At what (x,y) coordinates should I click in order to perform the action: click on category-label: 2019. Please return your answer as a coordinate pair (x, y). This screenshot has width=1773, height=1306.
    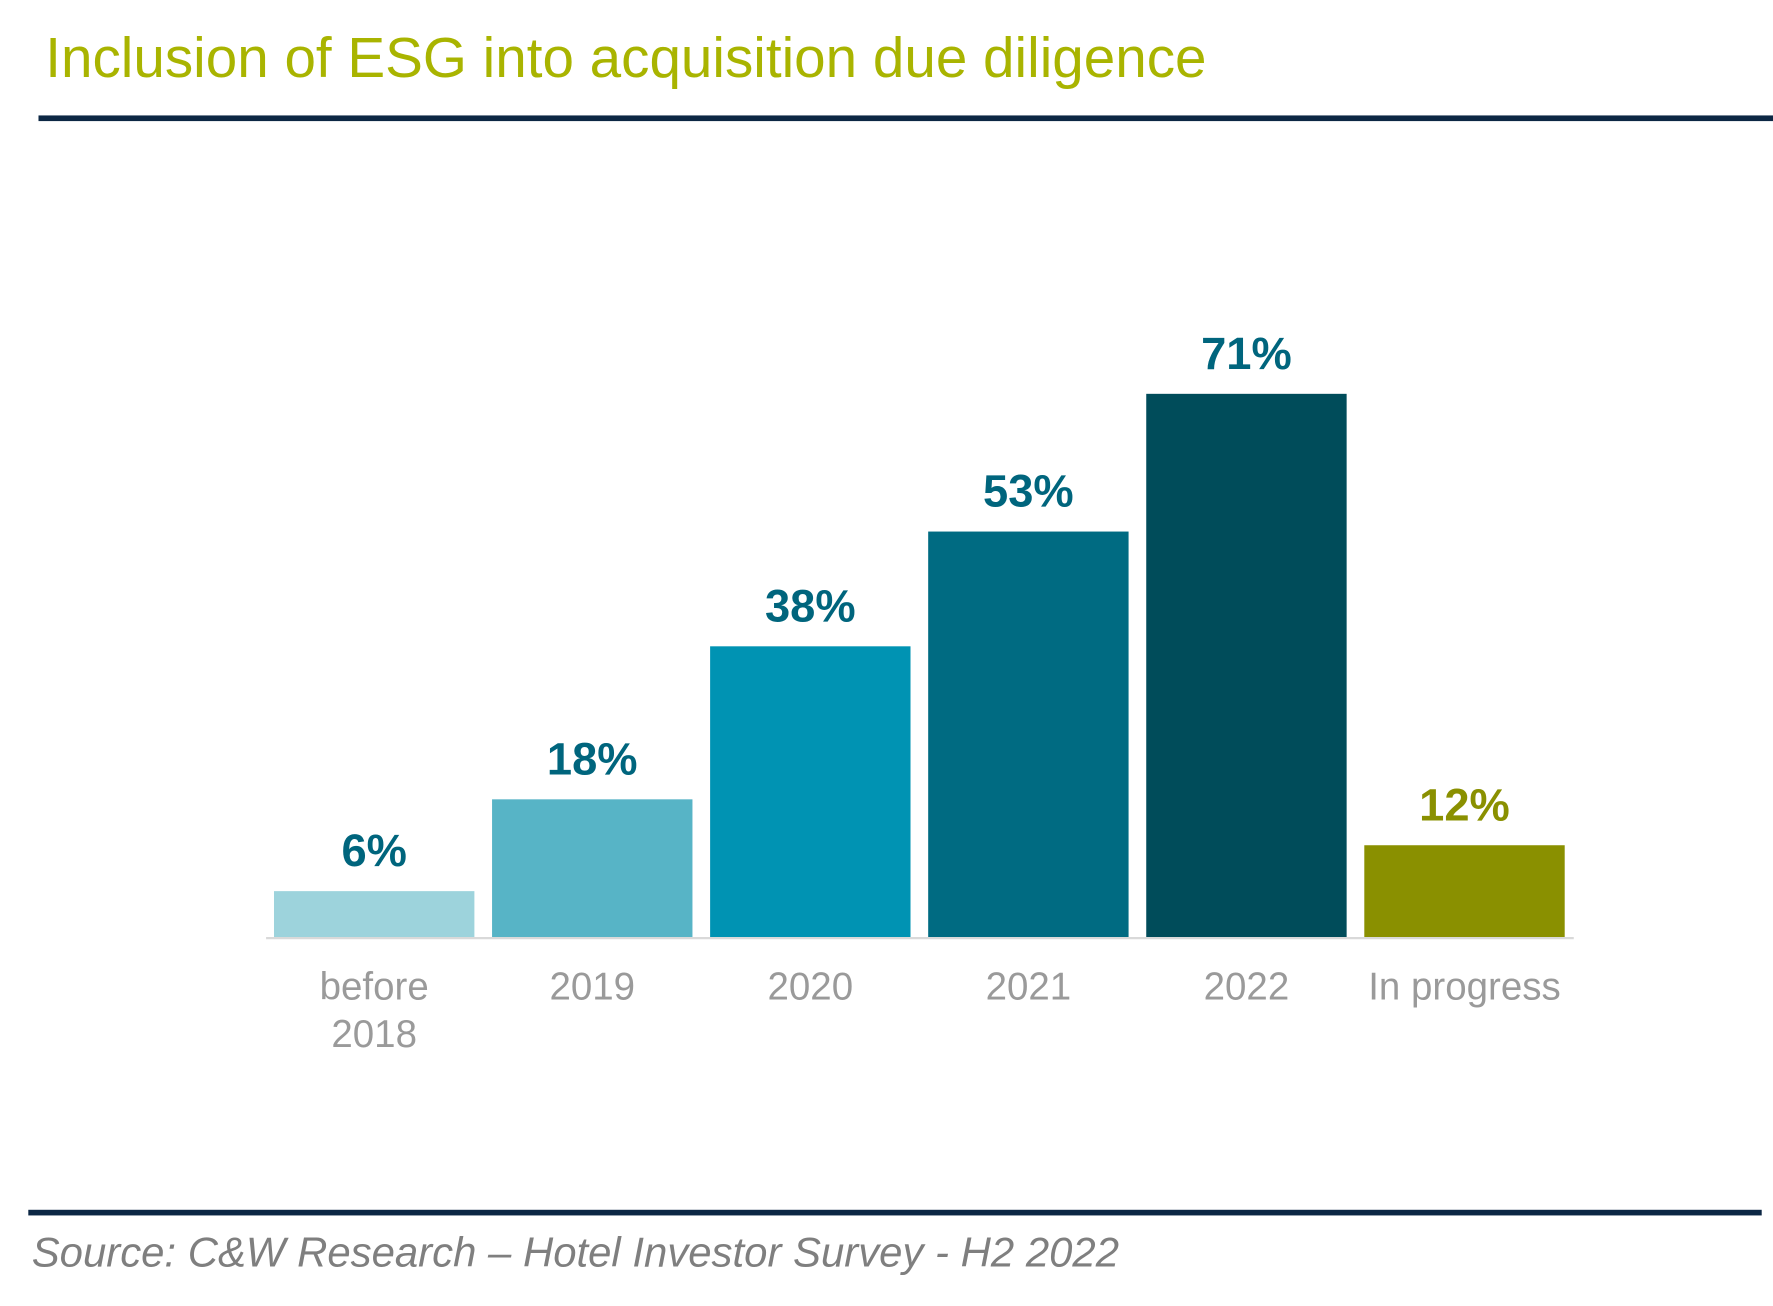
    Looking at the image, I should click on (592, 986).